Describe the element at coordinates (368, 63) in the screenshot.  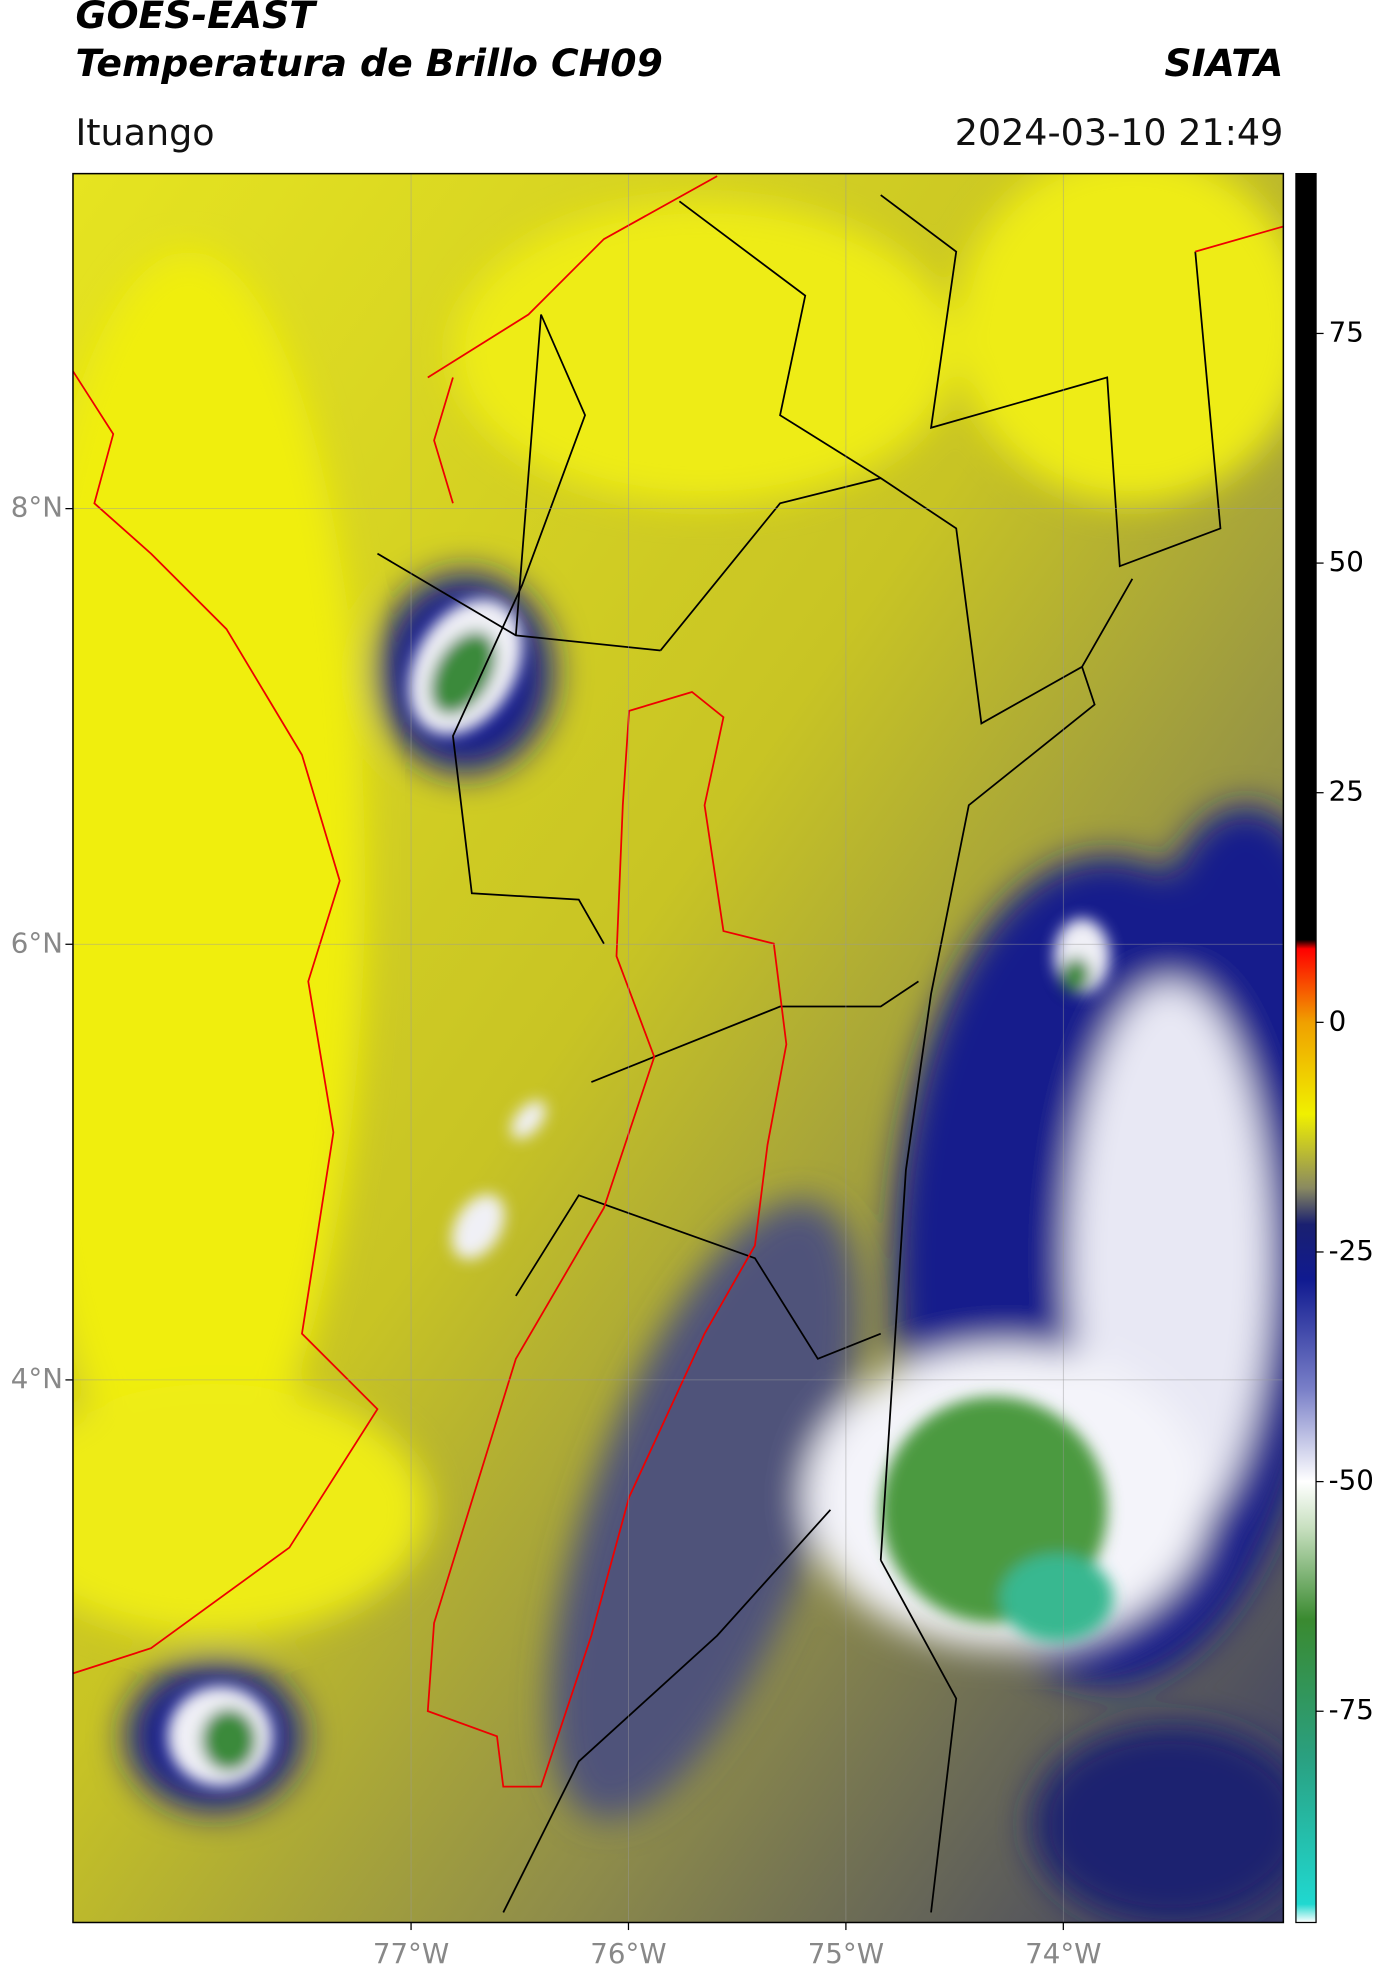
I see `subtitle: Temperatura de Brillo CH09` at that location.